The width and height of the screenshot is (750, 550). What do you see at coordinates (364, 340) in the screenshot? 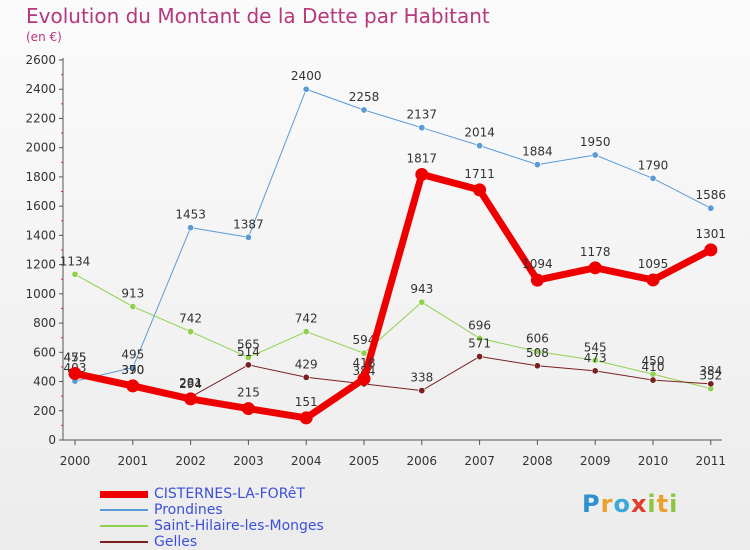
I see `data-label-saint-hilaire-les-monges: 594` at bounding box center [364, 340].